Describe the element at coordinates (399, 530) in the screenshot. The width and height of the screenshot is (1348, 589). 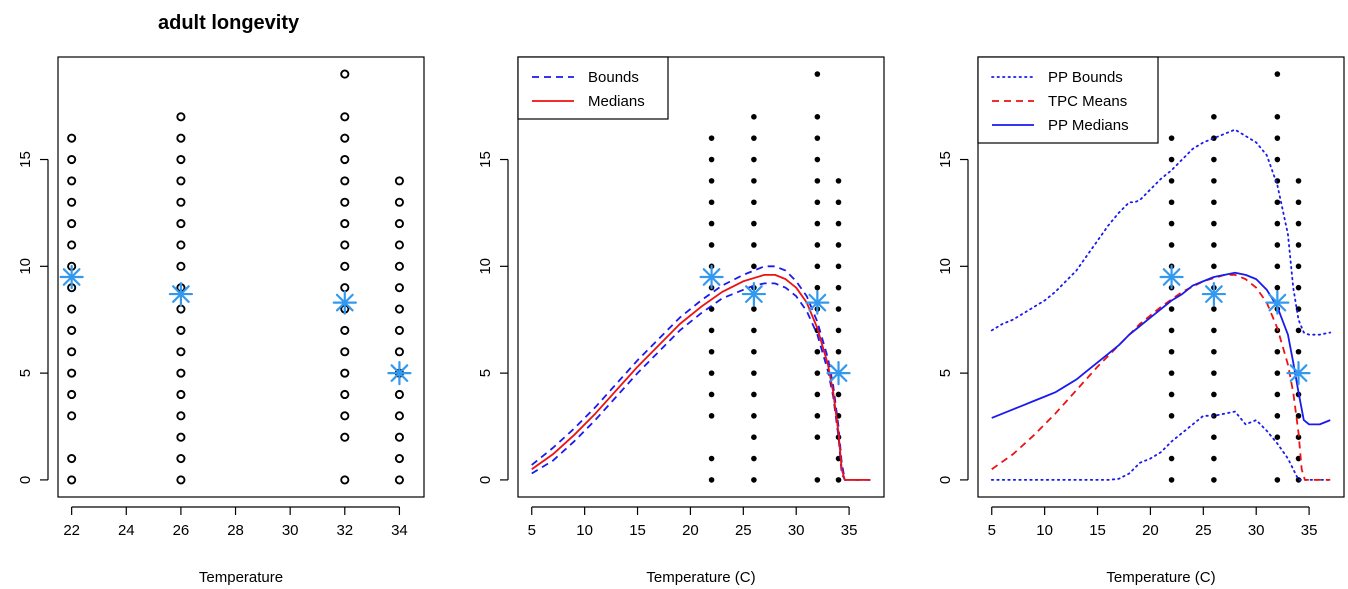
I see `panel1-x-tick-label-34: 34` at that location.